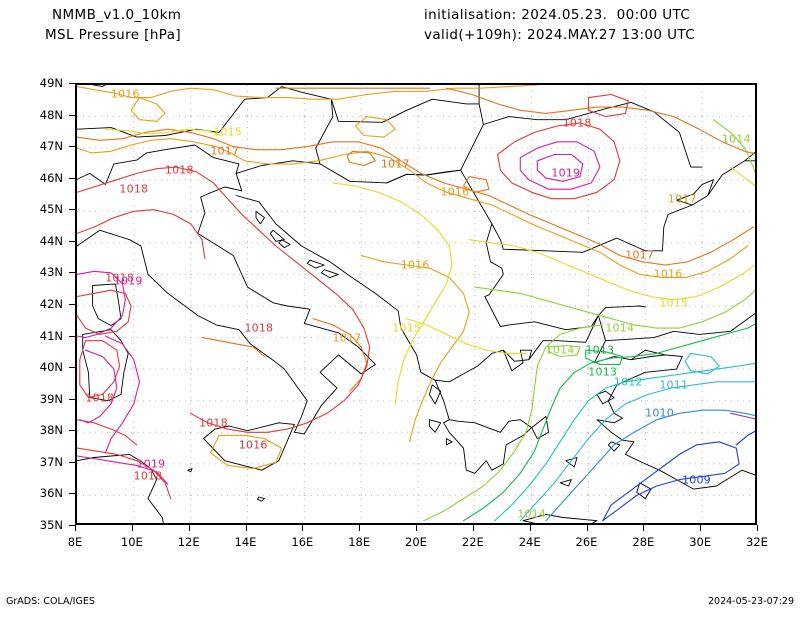 The image size is (800, 618). I want to click on y-axis-label: 38N, so click(51, 430).